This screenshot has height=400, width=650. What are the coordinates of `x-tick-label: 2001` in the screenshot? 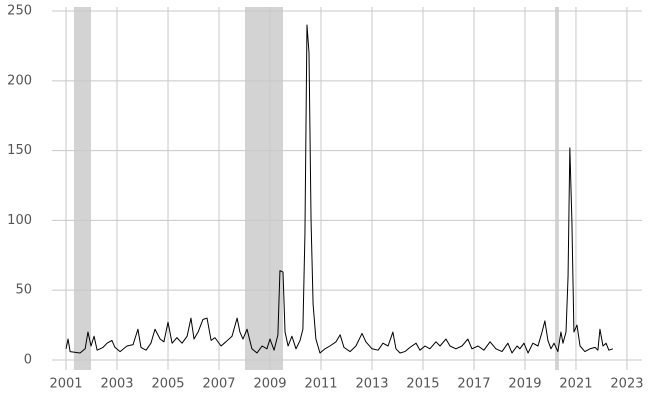 It's located at (65, 384).